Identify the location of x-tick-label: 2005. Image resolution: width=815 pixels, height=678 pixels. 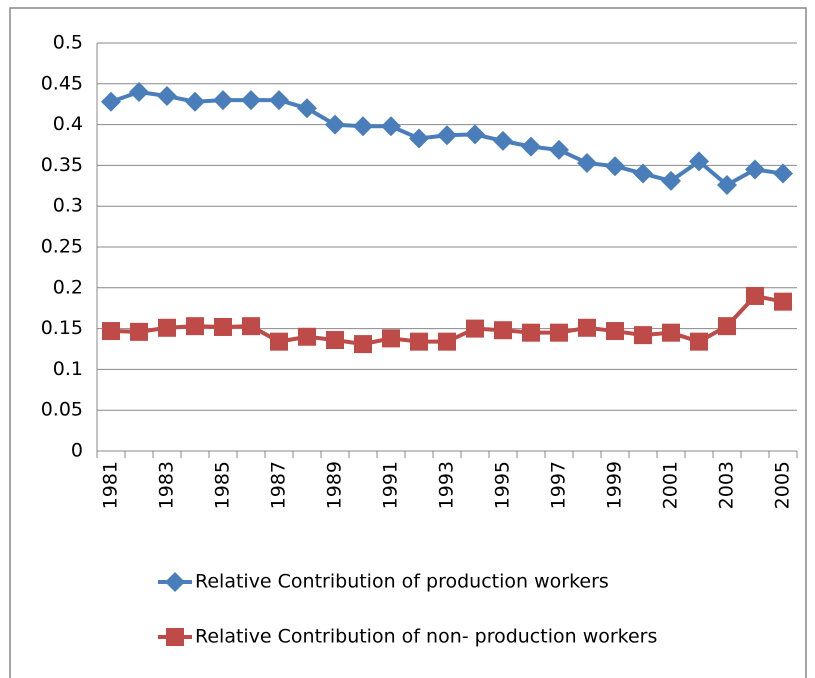
(783, 485).